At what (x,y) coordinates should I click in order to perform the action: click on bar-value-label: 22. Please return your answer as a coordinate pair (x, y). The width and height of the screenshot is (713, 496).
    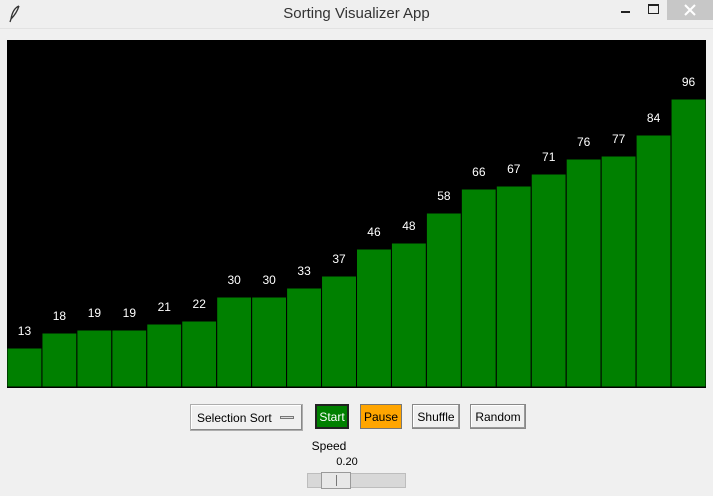
    Looking at the image, I should click on (200, 304).